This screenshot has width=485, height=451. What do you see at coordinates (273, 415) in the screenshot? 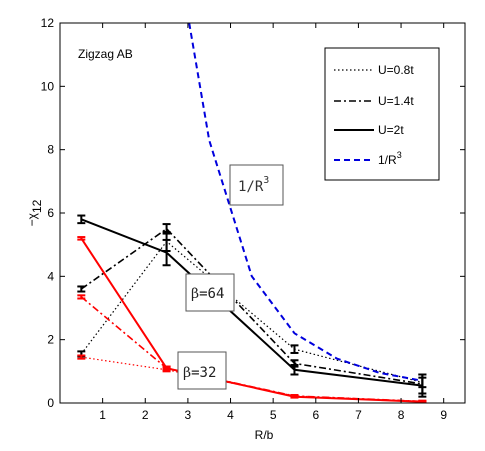
I see `x-tick-label: 5` at bounding box center [273, 415].